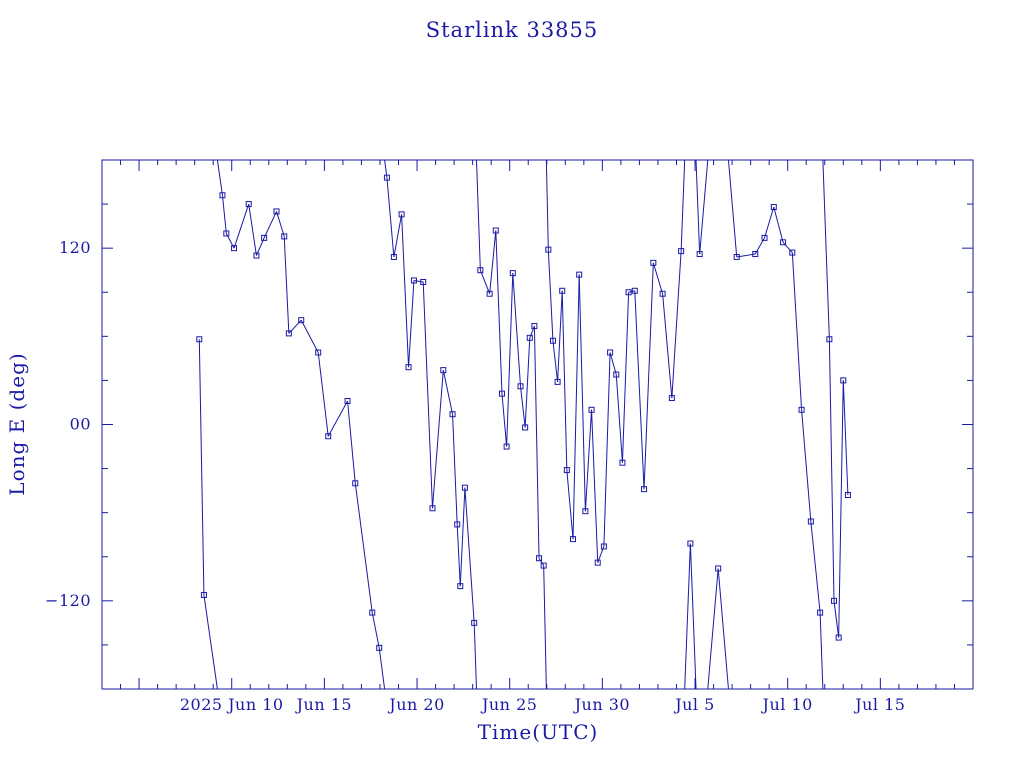 The width and height of the screenshot is (1024, 768). I want to click on y-tick-label: 00, so click(80, 424).